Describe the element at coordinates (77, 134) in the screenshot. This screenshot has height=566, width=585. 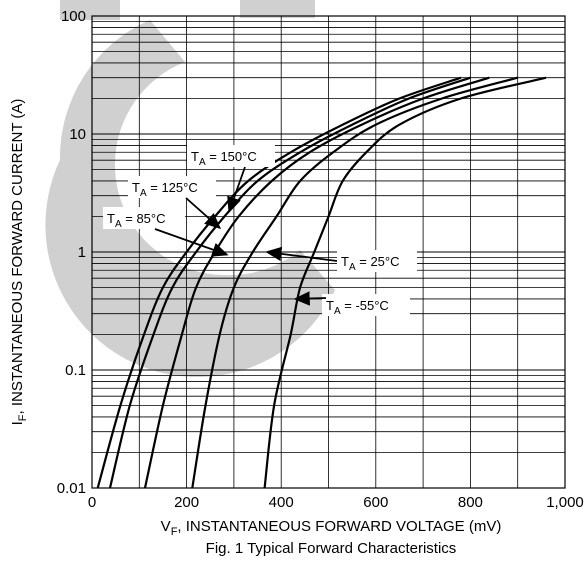
I see `y-tick-label: 10` at that location.